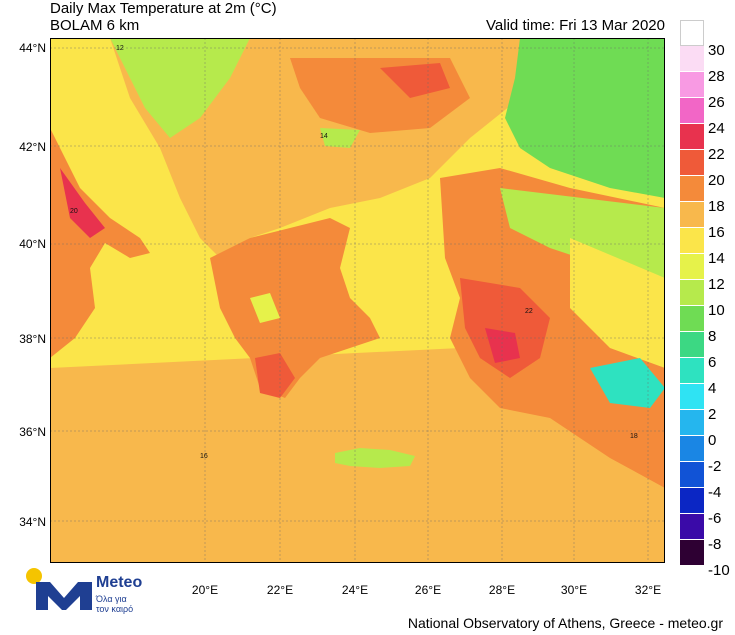 The width and height of the screenshot is (735, 635). I want to click on greece-mainland, so click(295, 308).